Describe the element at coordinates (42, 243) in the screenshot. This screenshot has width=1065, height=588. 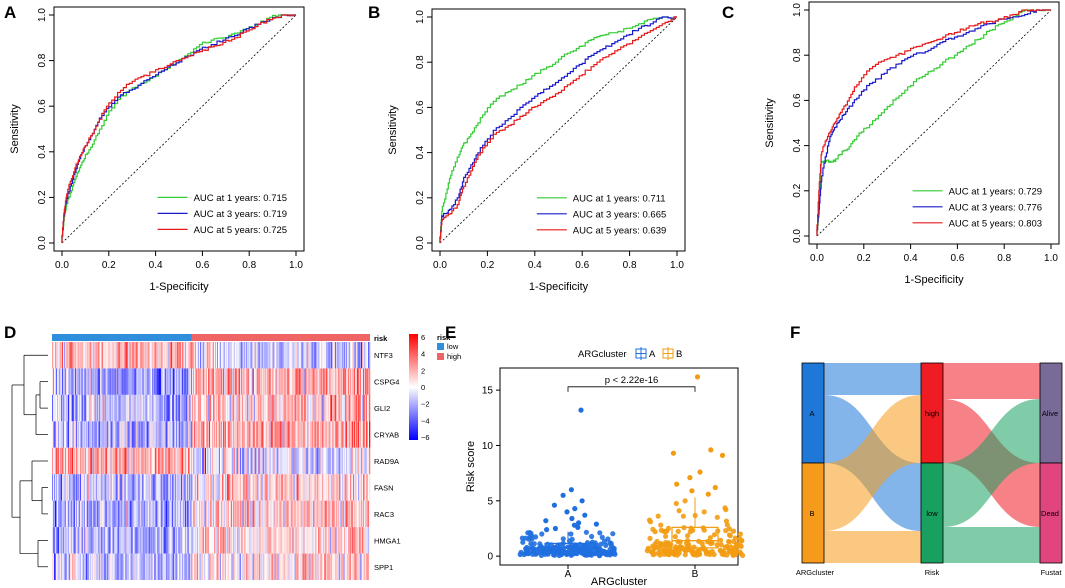
I see `y-tick-label-a: 0.0` at that location.